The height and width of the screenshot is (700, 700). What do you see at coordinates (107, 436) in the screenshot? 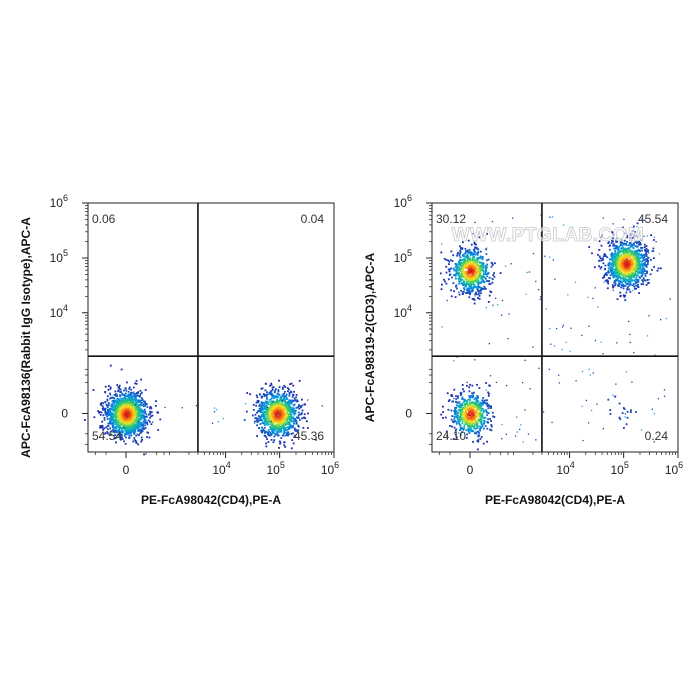
I see `quadrant-pct-lower-left: 54.54` at bounding box center [107, 436].